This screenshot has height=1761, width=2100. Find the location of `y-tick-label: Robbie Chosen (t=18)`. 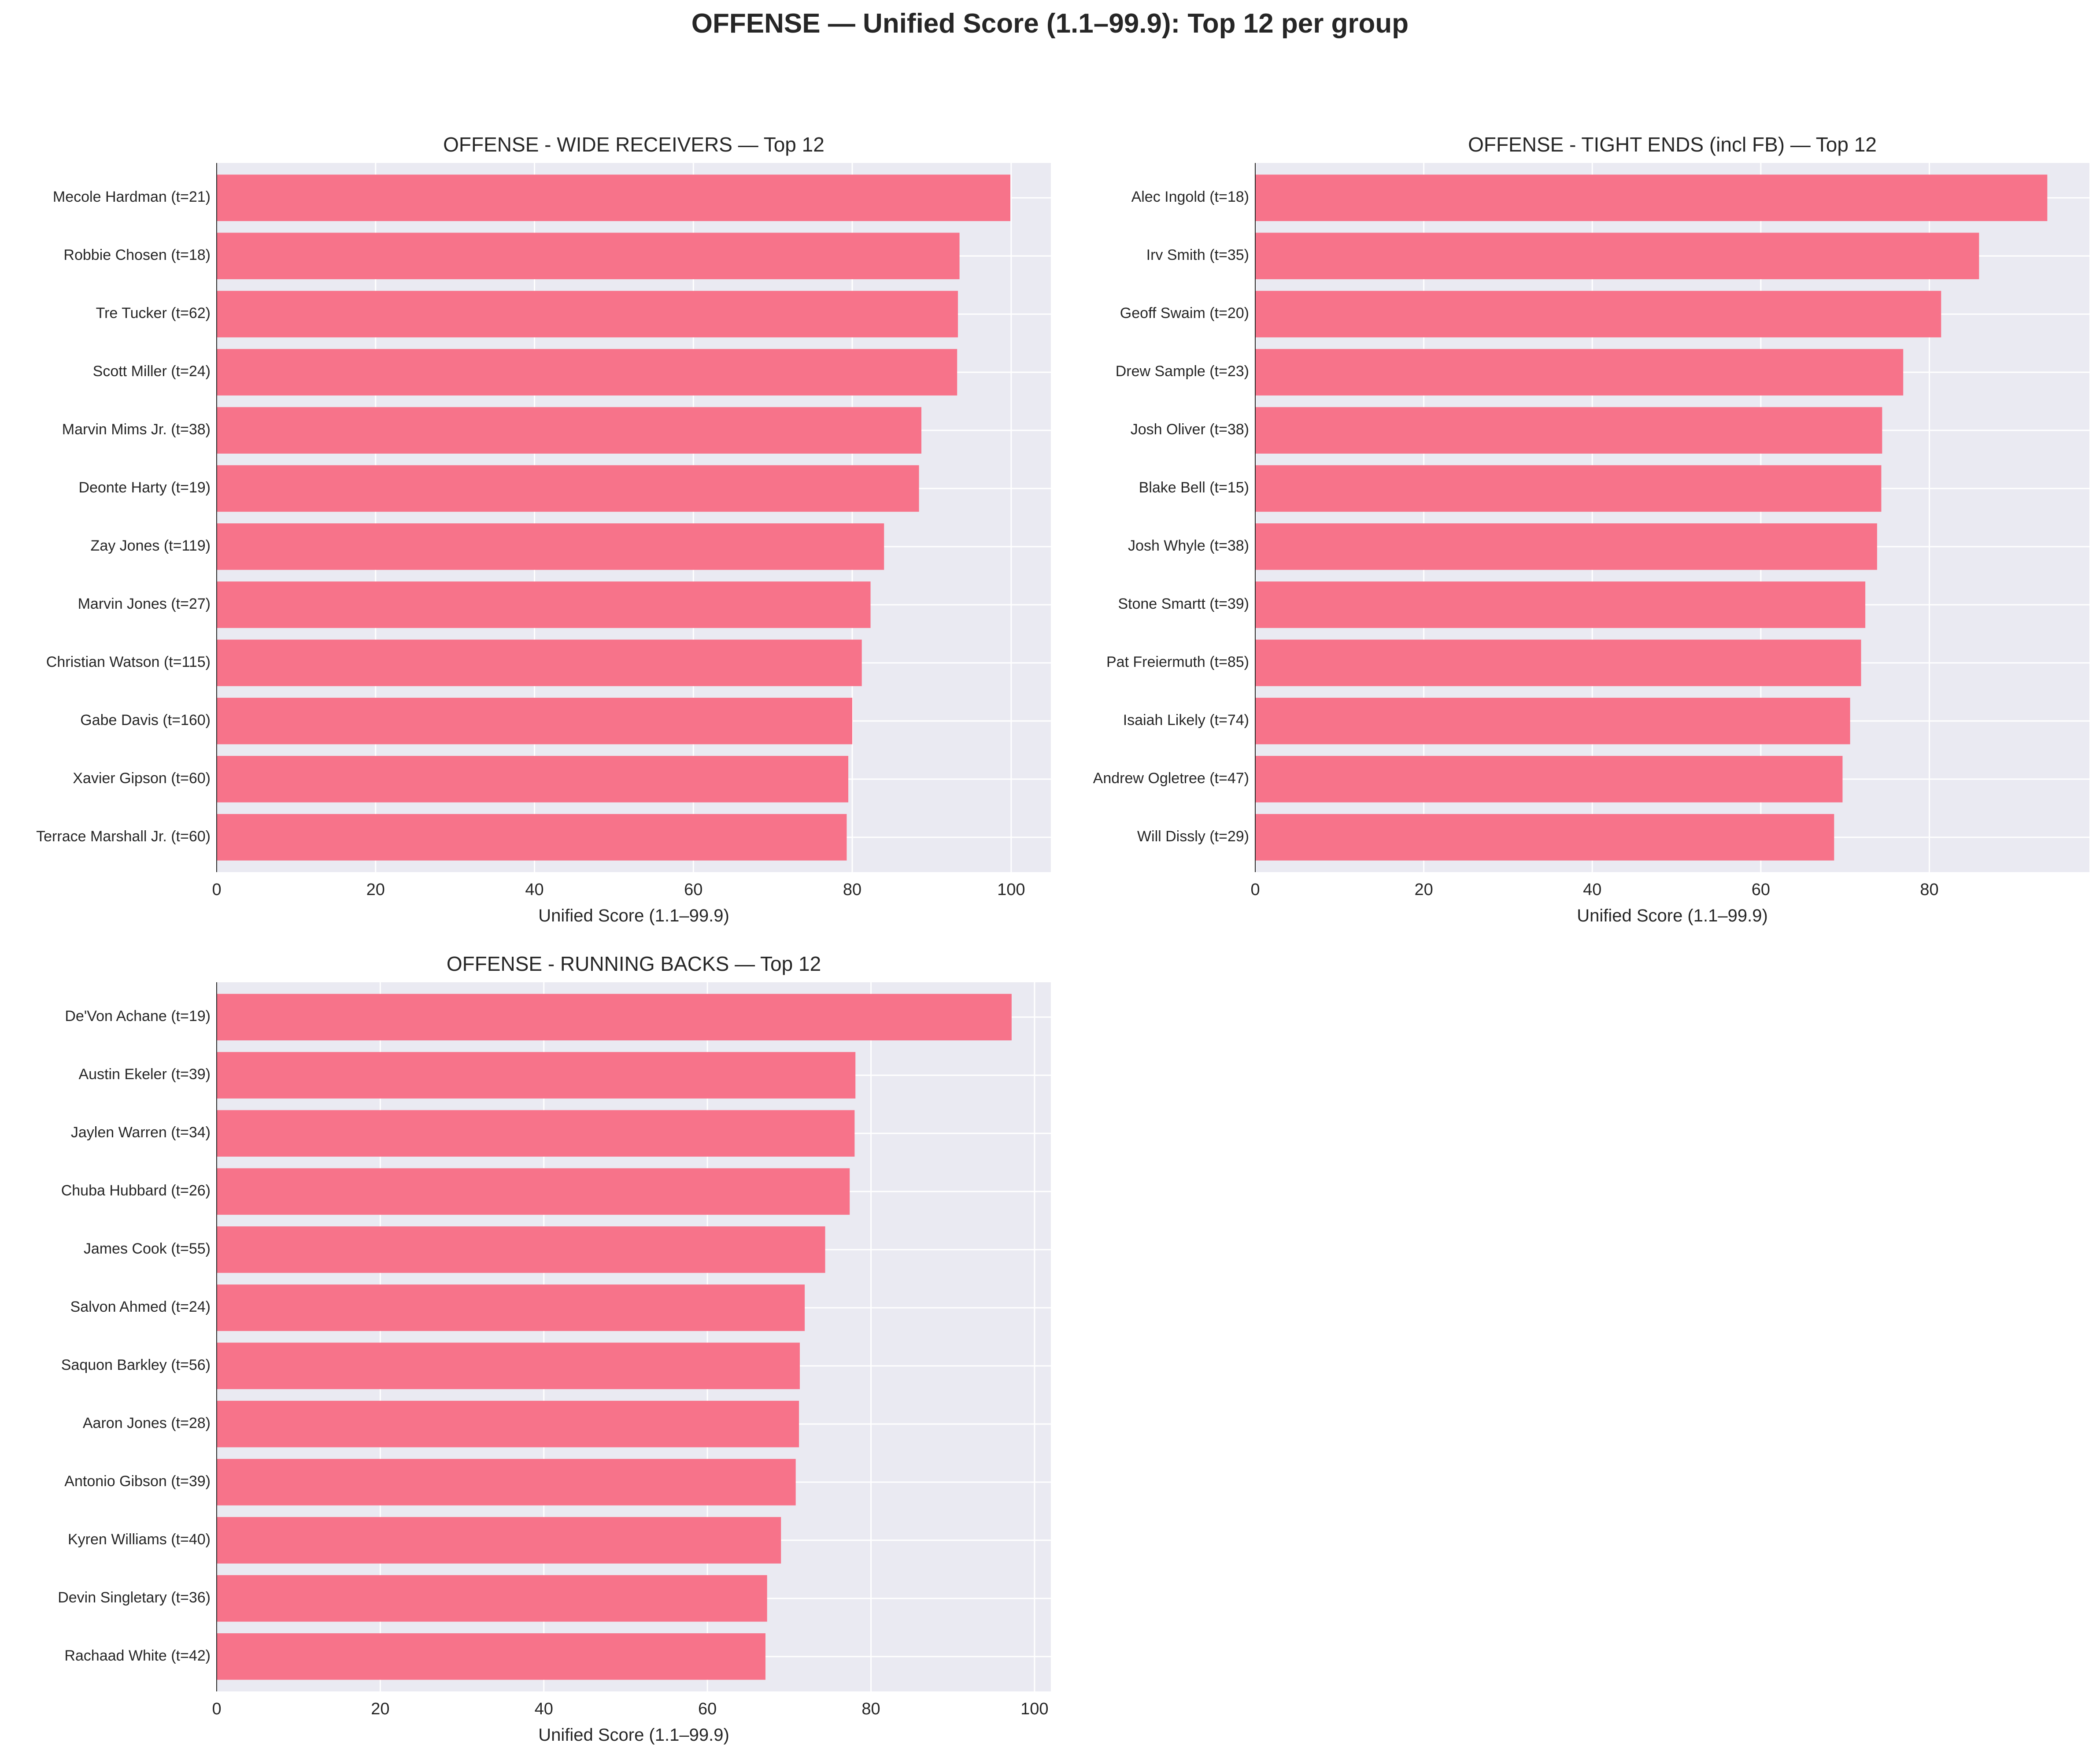

y-tick-label: Robbie Chosen (t=18) is located at coordinates (137, 255).